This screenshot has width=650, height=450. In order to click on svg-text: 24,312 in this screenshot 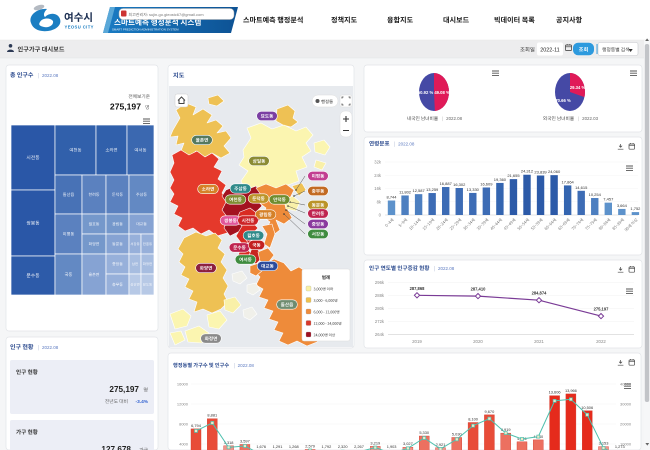, I will do `click(527, 171)`.